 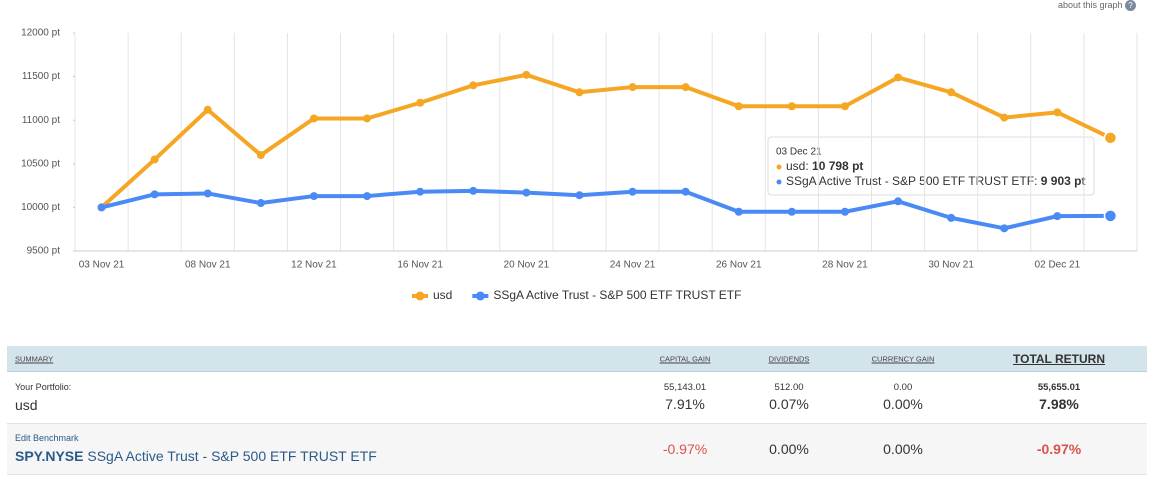 What do you see at coordinates (1059, 387) in the screenshot?
I see `cell: 55,655.01` at bounding box center [1059, 387].